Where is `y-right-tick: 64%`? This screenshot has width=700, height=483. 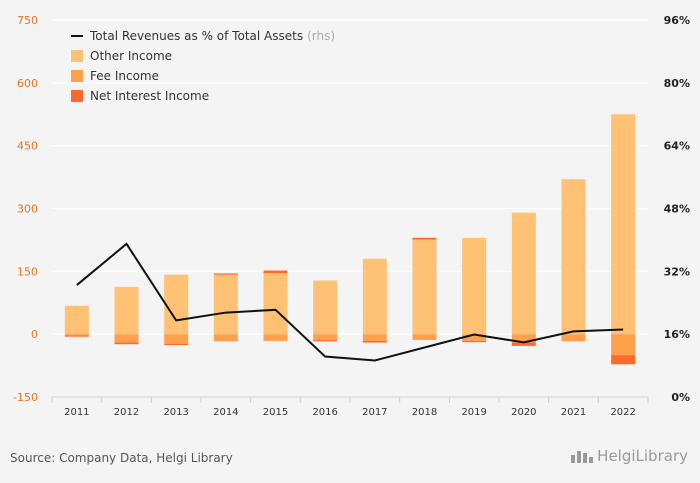
y-right-tick: 64% is located at coordinates (677, 146).